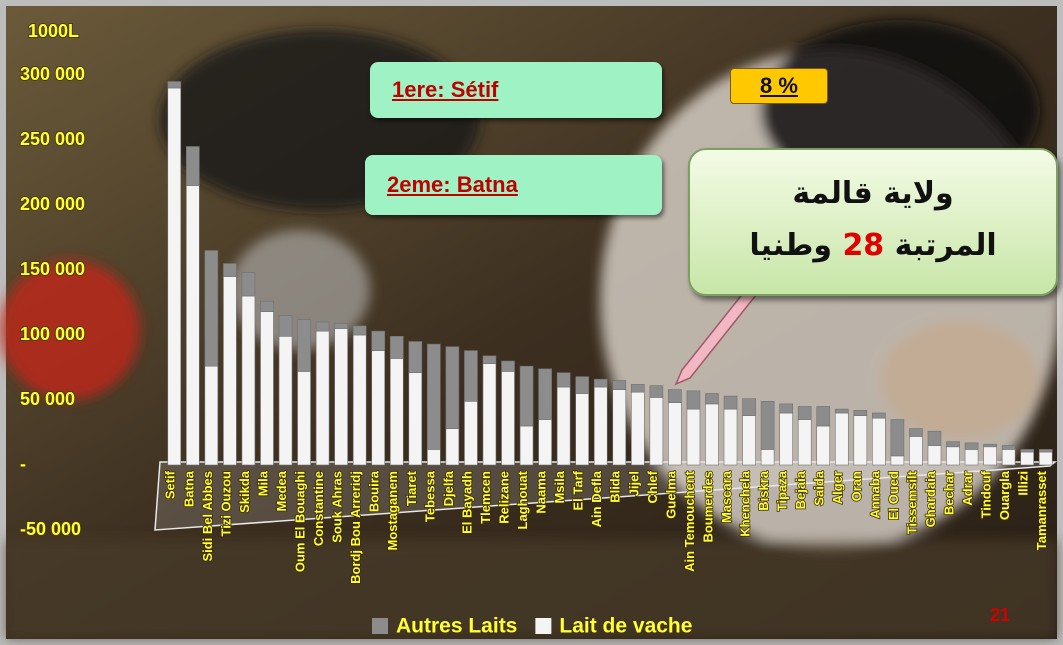 This screenshot has width=1063, height=645. What do you see at coordinates (52, 74) in the screenshot?
I see `y-tick-label: 300 000` at bounding box center [52, 74].